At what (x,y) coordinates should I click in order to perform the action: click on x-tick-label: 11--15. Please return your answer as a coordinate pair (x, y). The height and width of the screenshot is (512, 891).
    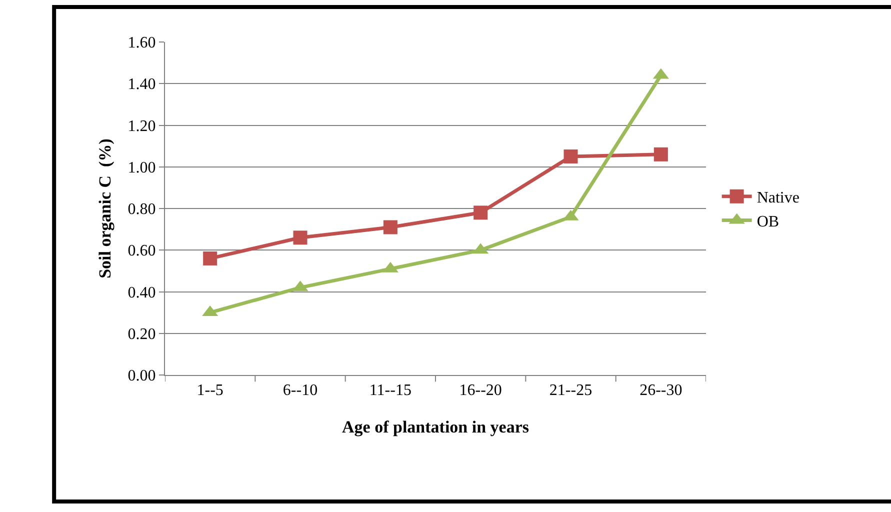
    Looking at the image, I should click on (390, 391).